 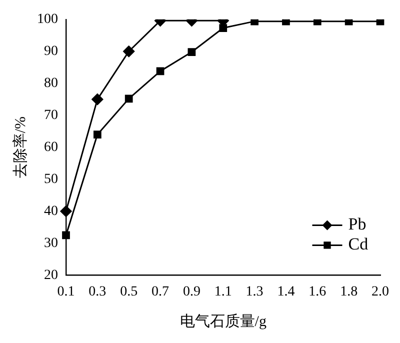 What do you see at coordinates (51, 115) in the screenshot?
I see `y-tick-label: 70` at bounding box center [51, 115].